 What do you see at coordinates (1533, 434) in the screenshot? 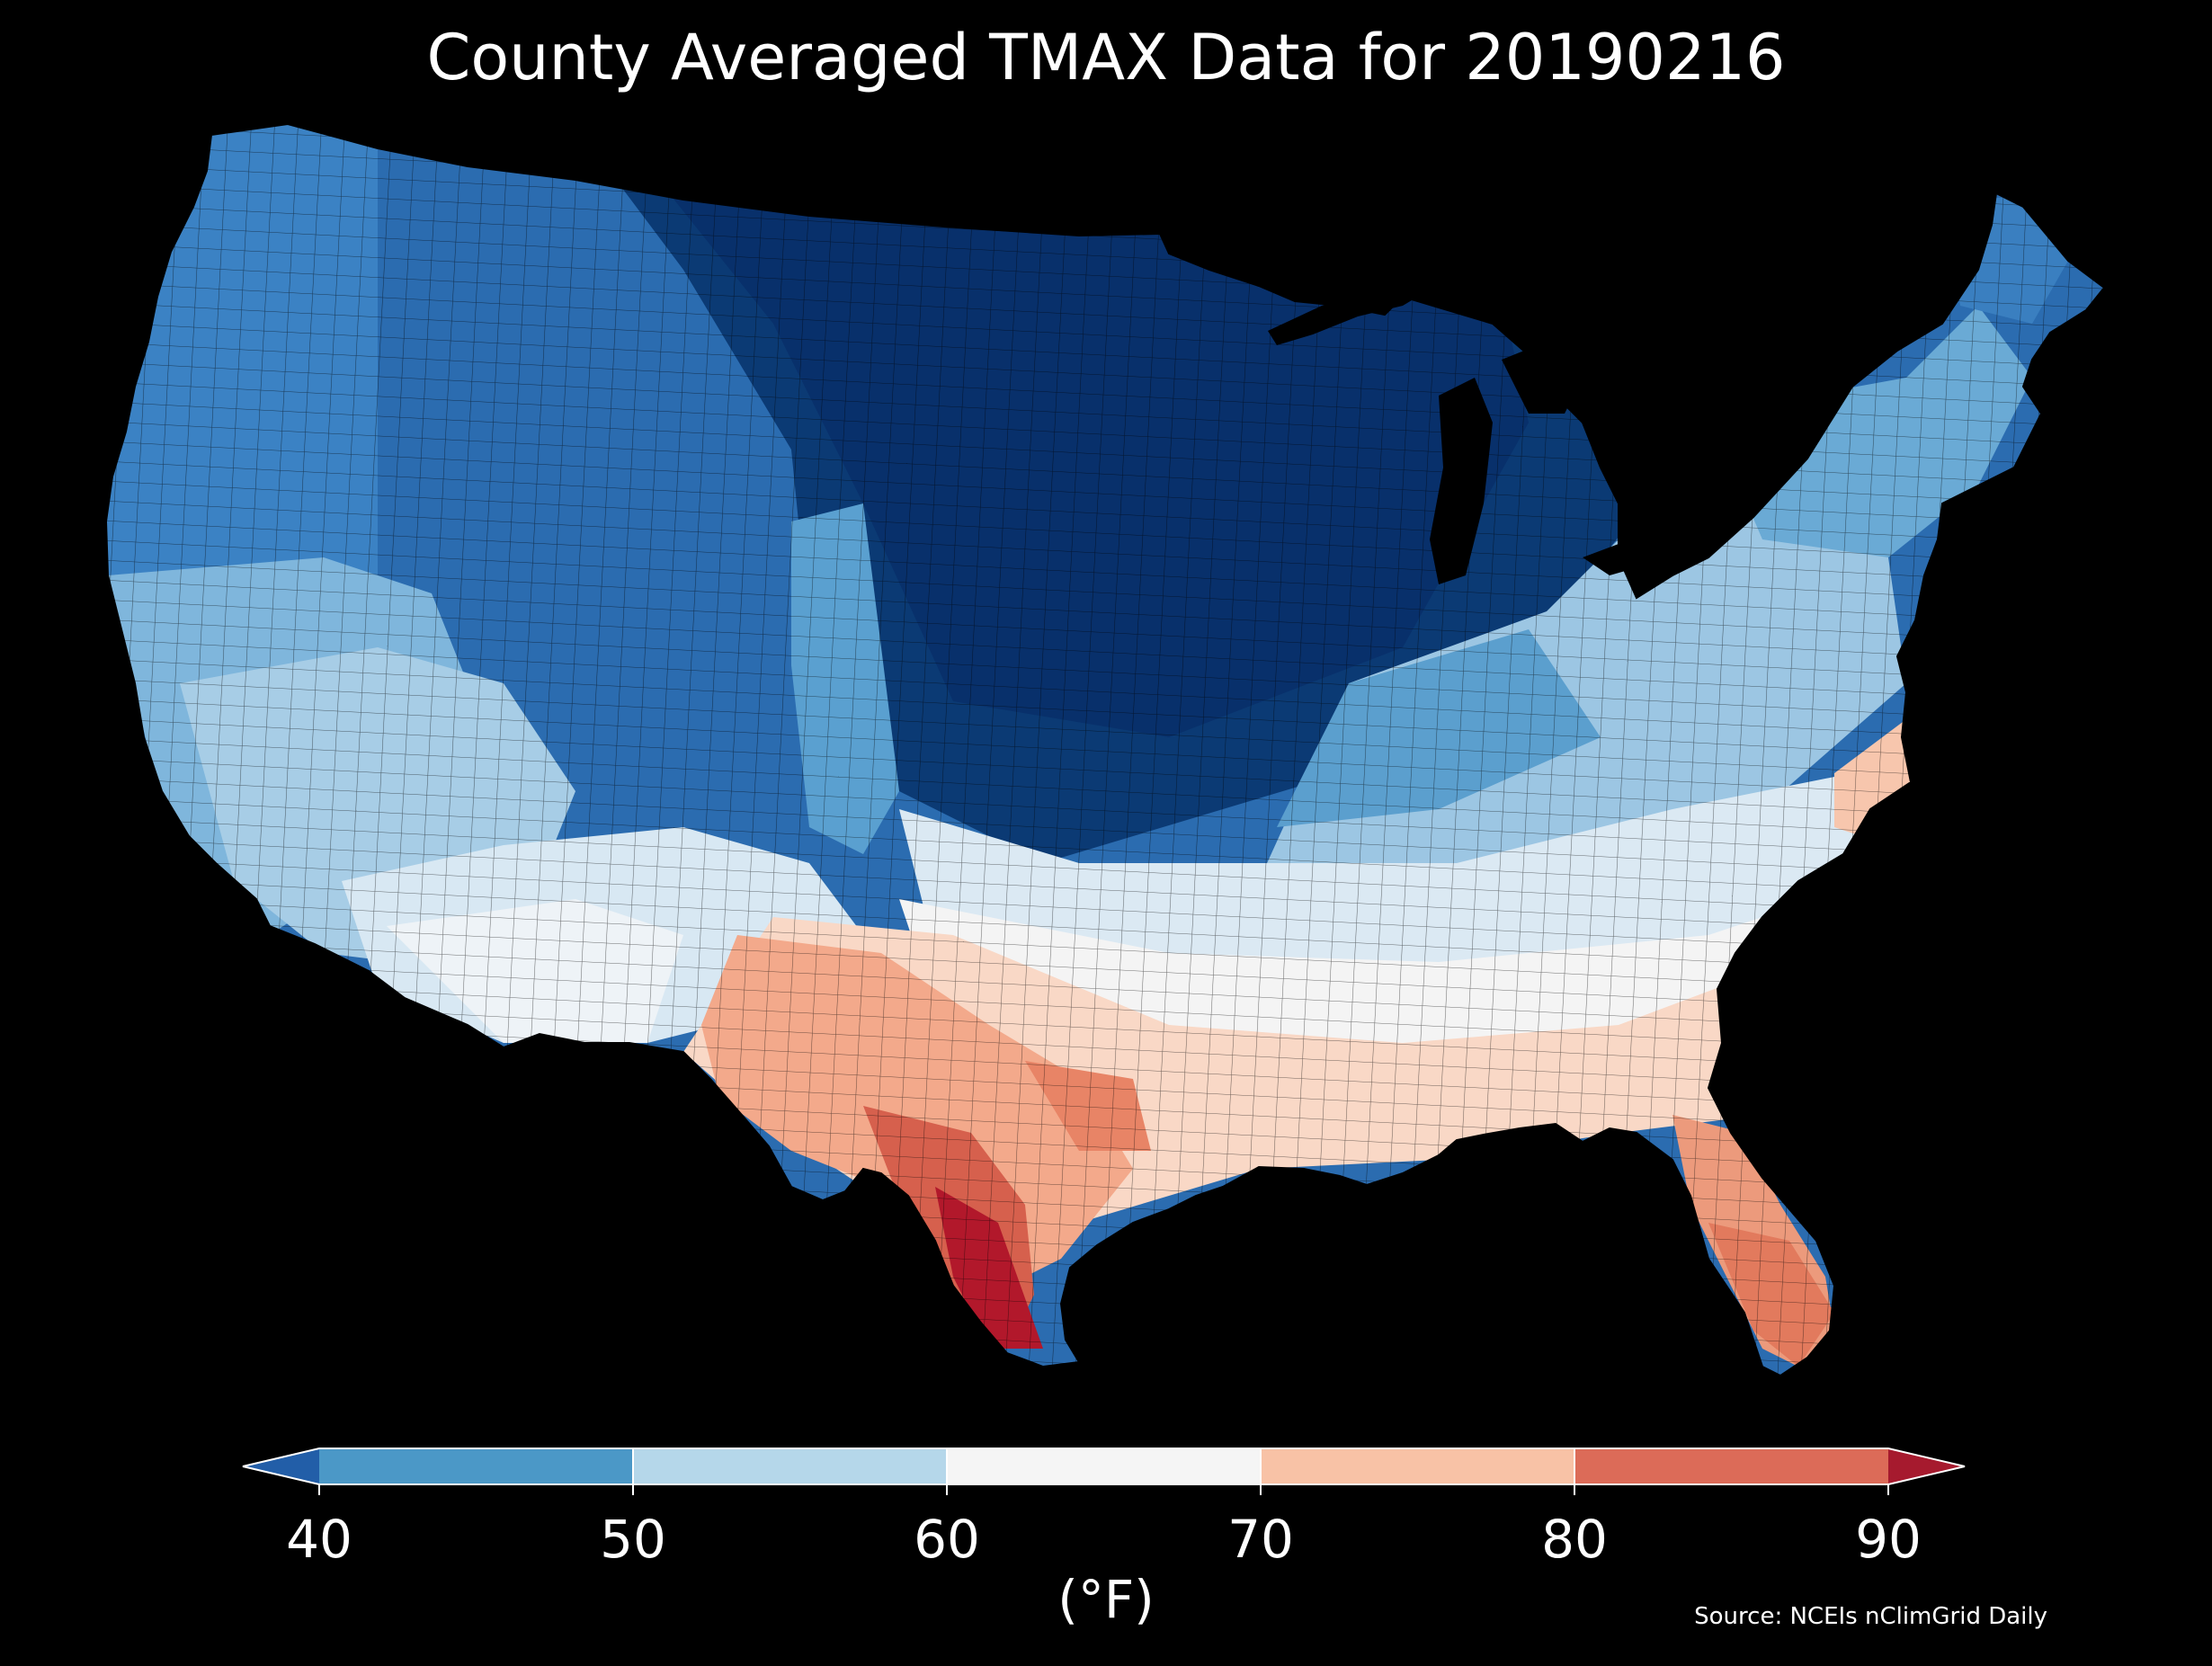
I see `great-lakes` at bounding box center [1533, 434].